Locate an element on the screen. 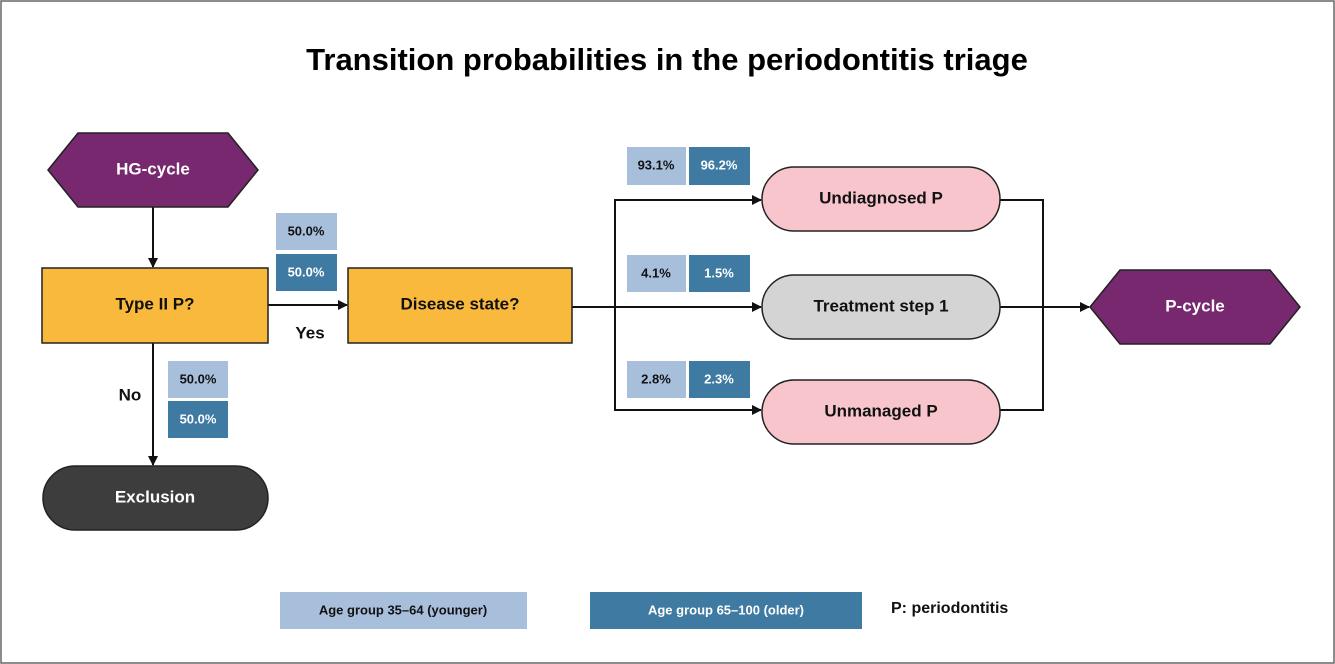  node-label: Type II P? is located at coordinates (154, 303).